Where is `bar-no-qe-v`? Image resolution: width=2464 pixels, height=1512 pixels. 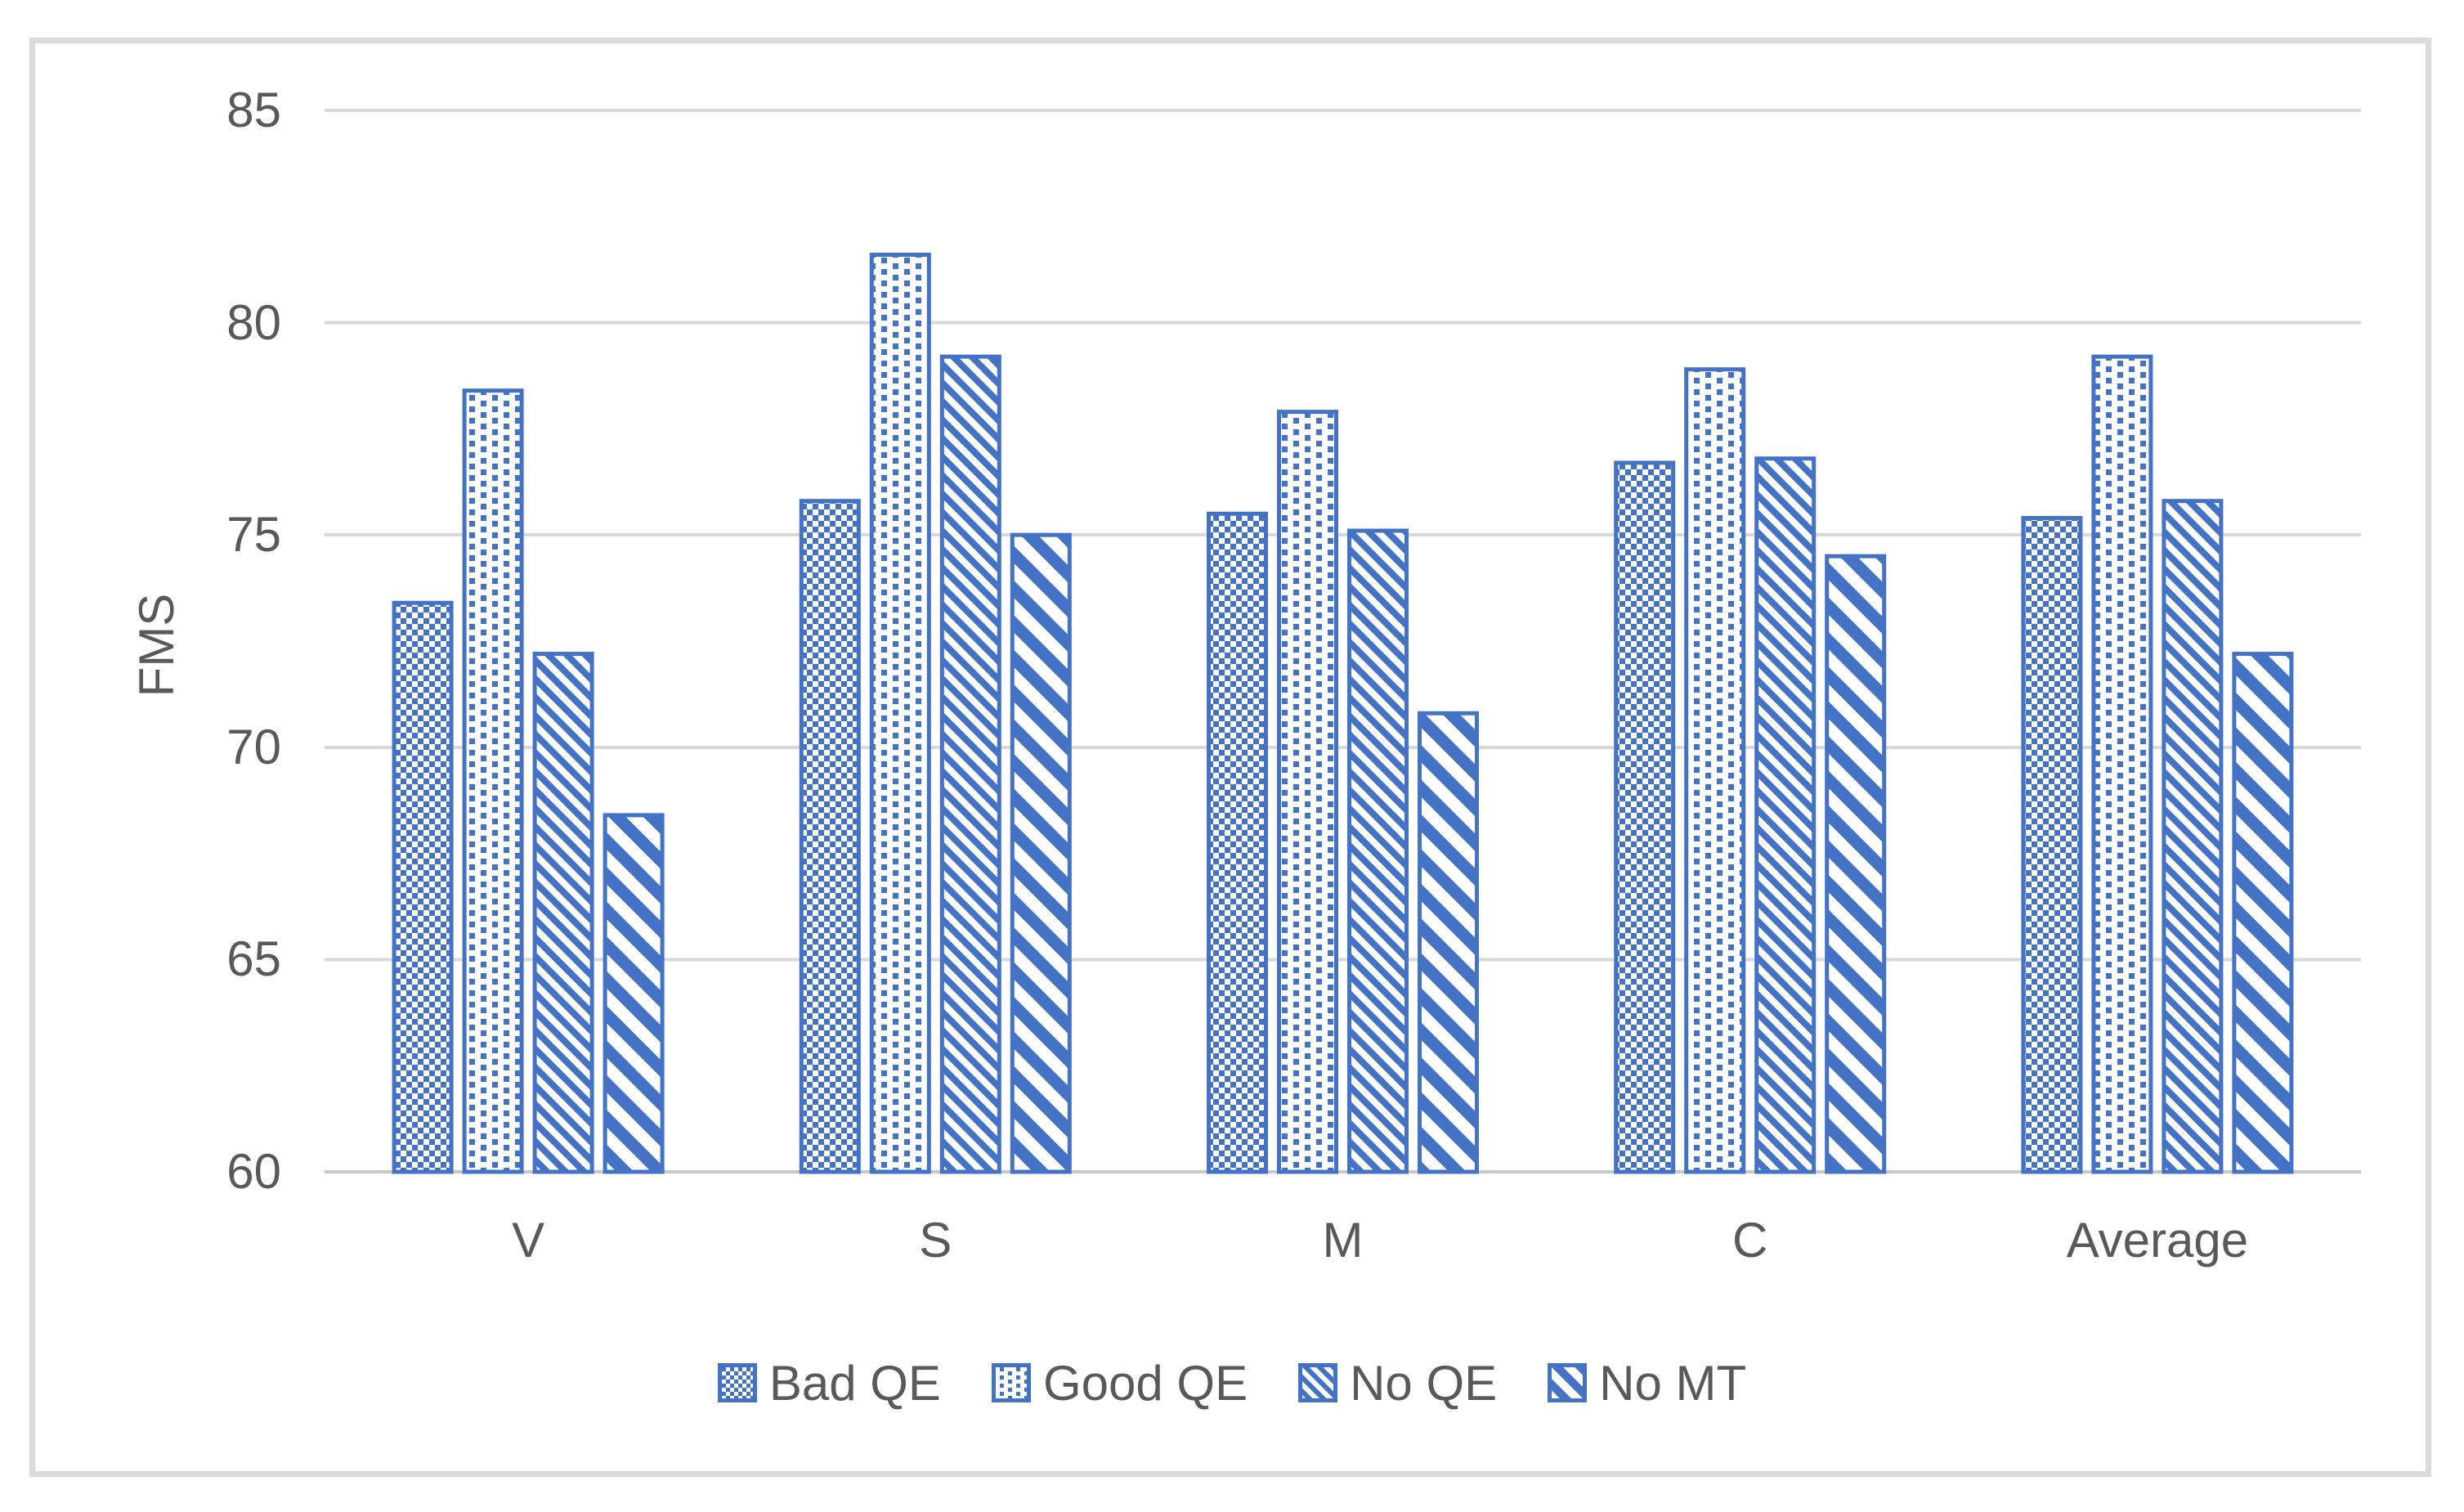 bar-no-qe-v is located at coordinates (563, 913).